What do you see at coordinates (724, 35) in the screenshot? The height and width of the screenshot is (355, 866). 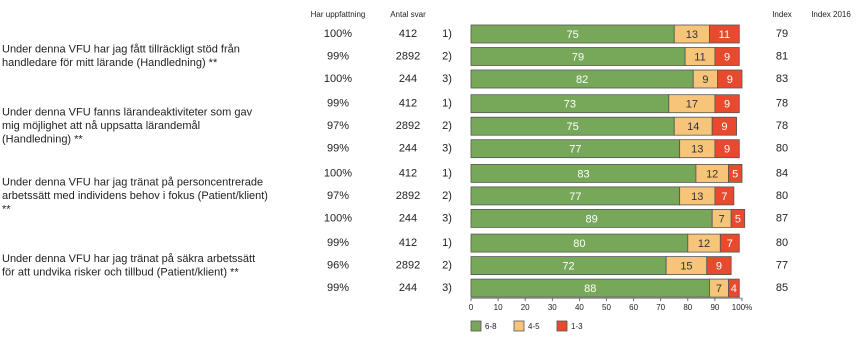 I see `value-label: 11` at bounding box center [724, 35].